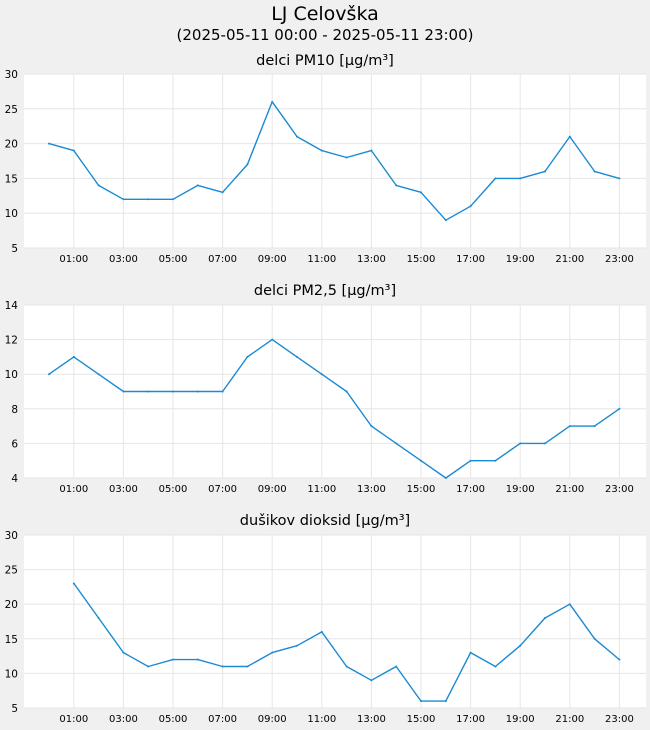 The height and width of the screenshot is (730, 650). Describe the element at coordinates (325, 521) in the screenshot. I see `chart-title: dušikov dioksid [µg/m³]` at that location.